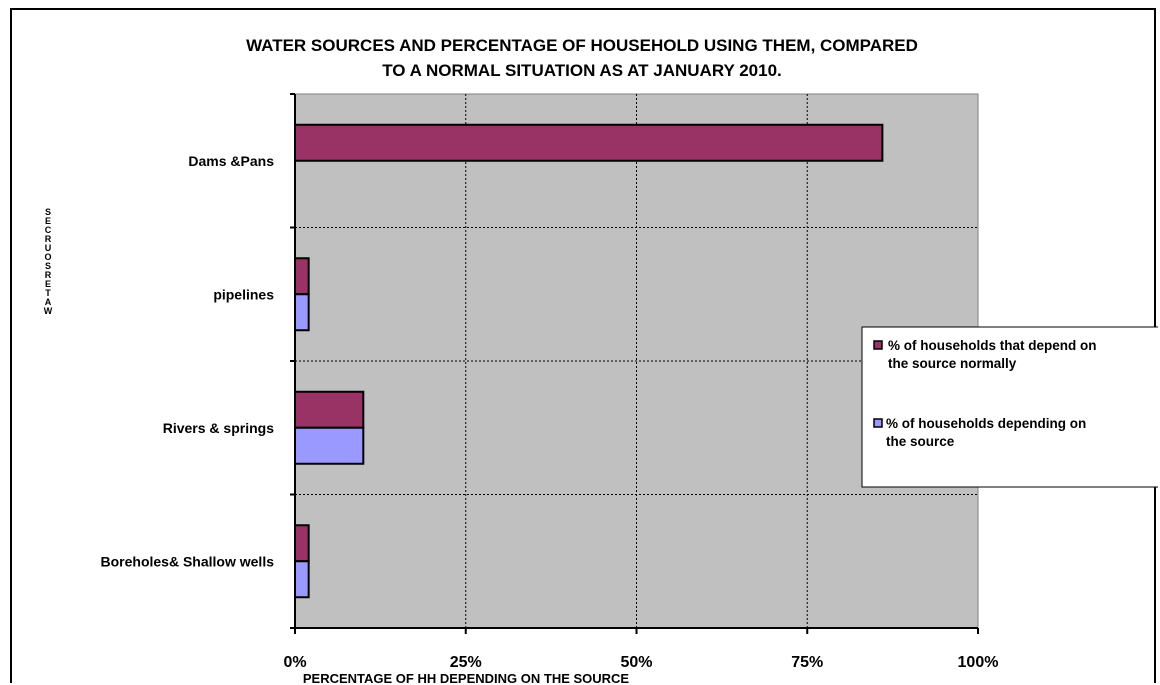 This screenshot has width=1160, height=685. Describe the element at coordinates (48, 311) in the screenshot. I see `y-axis-title-char: W` at that location.